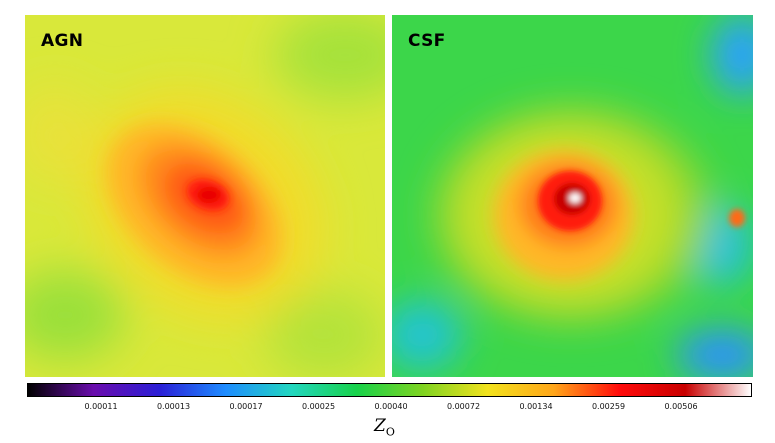 This screenshot has width=775, height=443. Describe the element at coordinates (389, 390) in the screenshot. I see `metallicity-colorbar` at that location.